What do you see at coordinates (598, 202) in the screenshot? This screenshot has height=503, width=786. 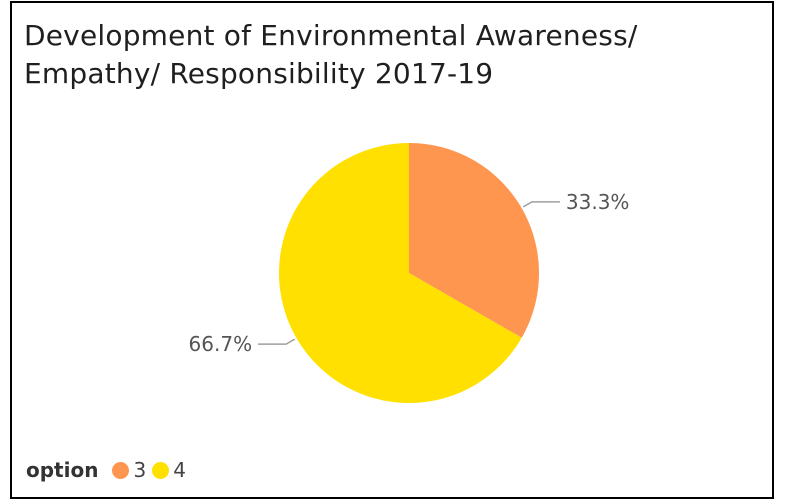 I see `data-label-3: 33.3%` at bounding box center [598, 202].